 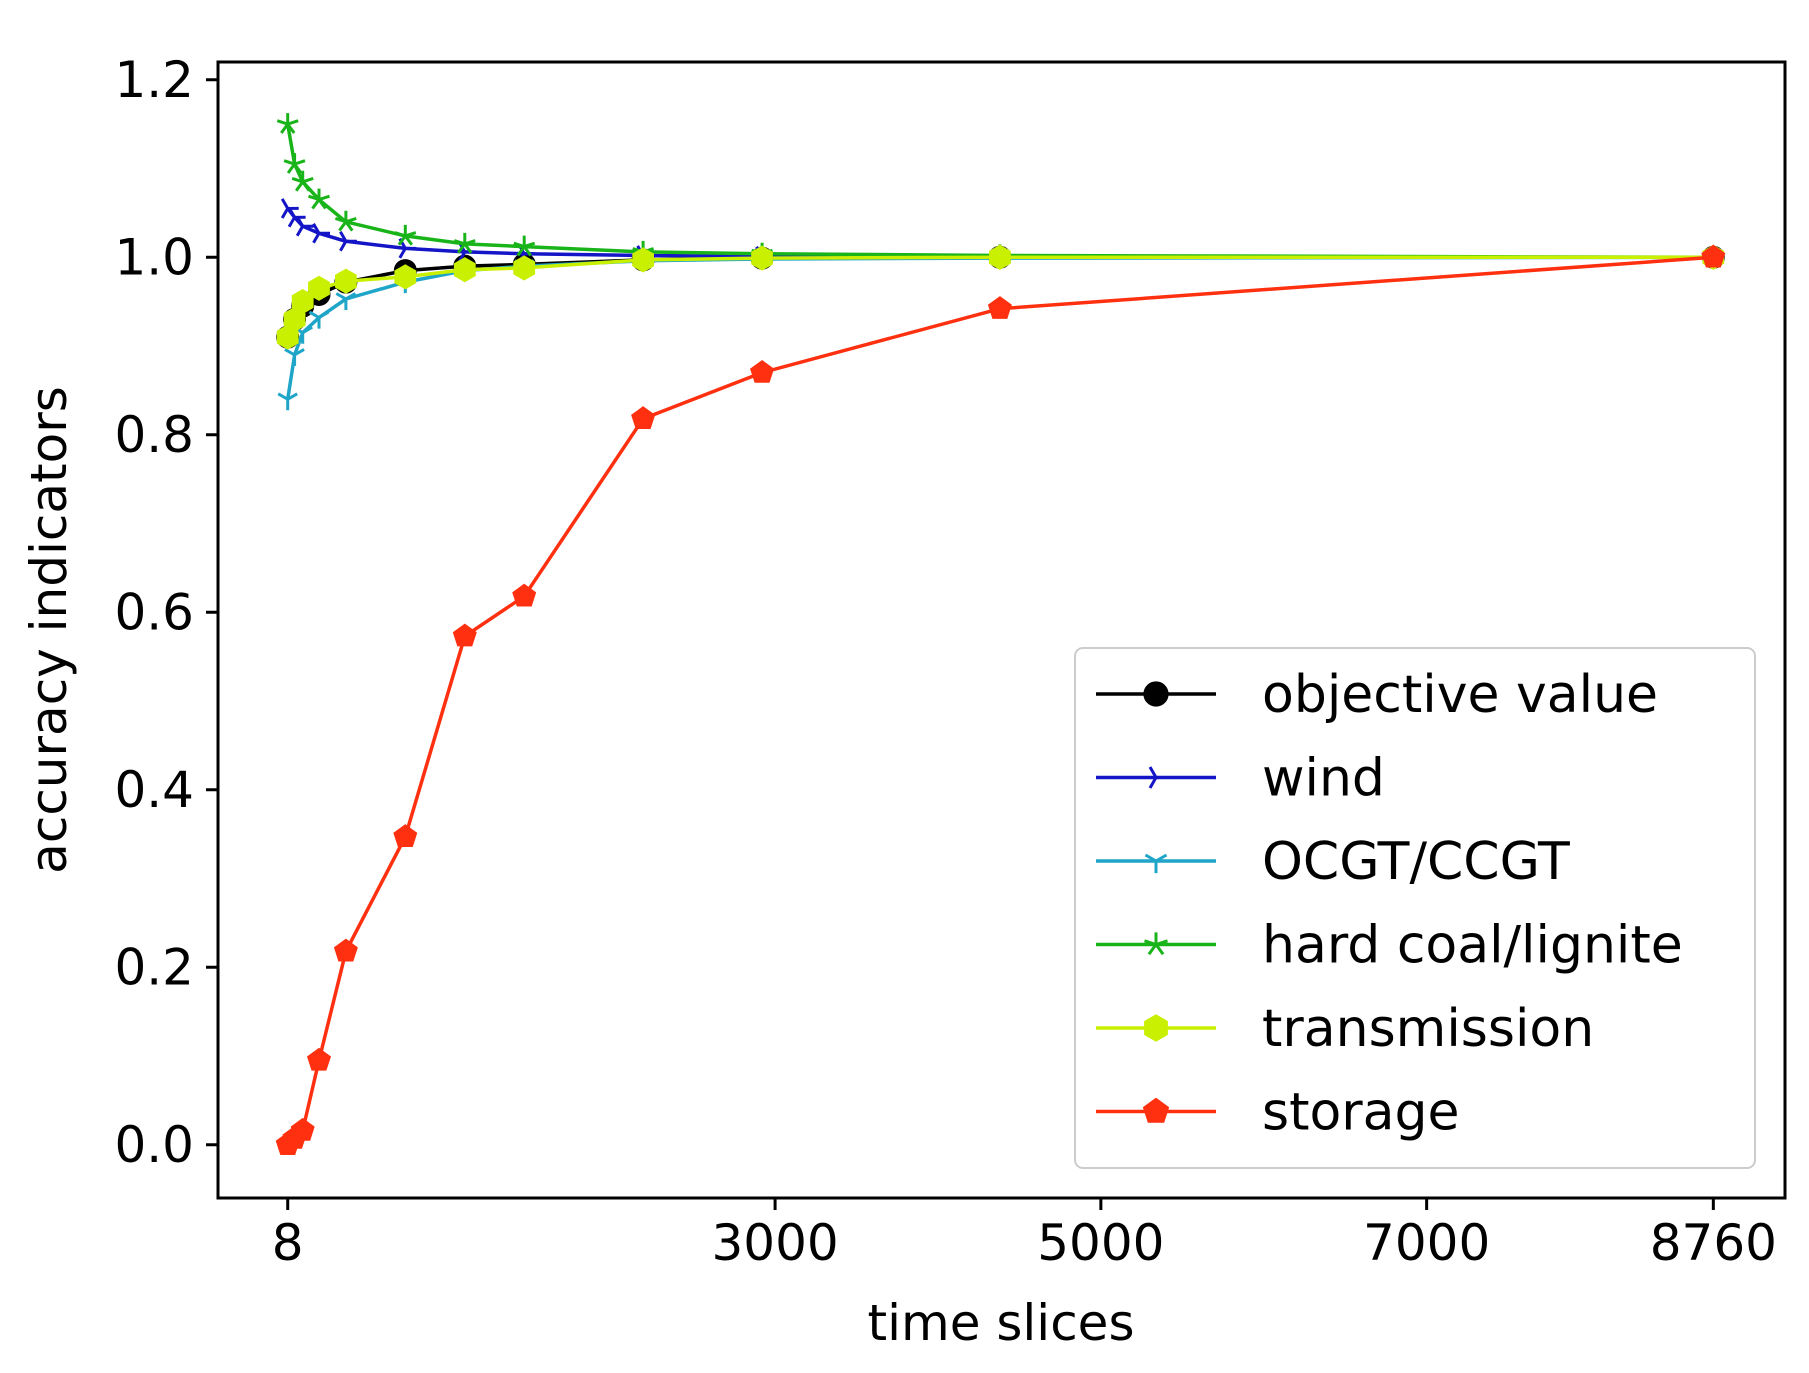 I want to click on legend-label-objective-value: objective value, so click(x=1460, y=695).